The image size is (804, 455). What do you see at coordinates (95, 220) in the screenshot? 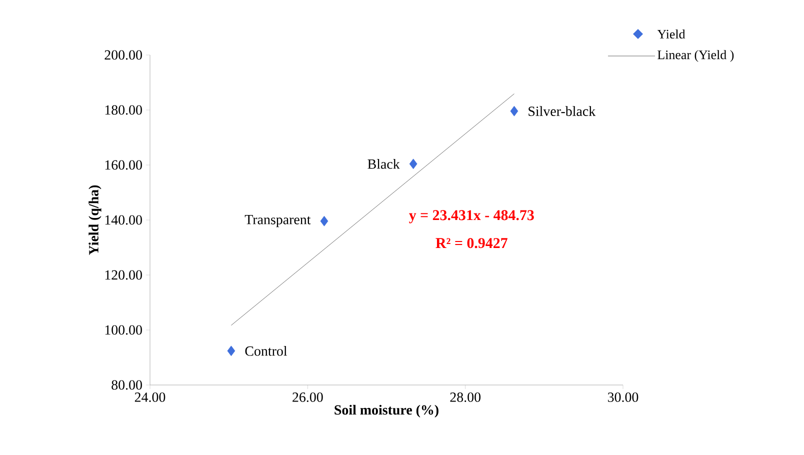
I see `y-axis-title: Yield (q/ha)` at bounding box center [95, 220].